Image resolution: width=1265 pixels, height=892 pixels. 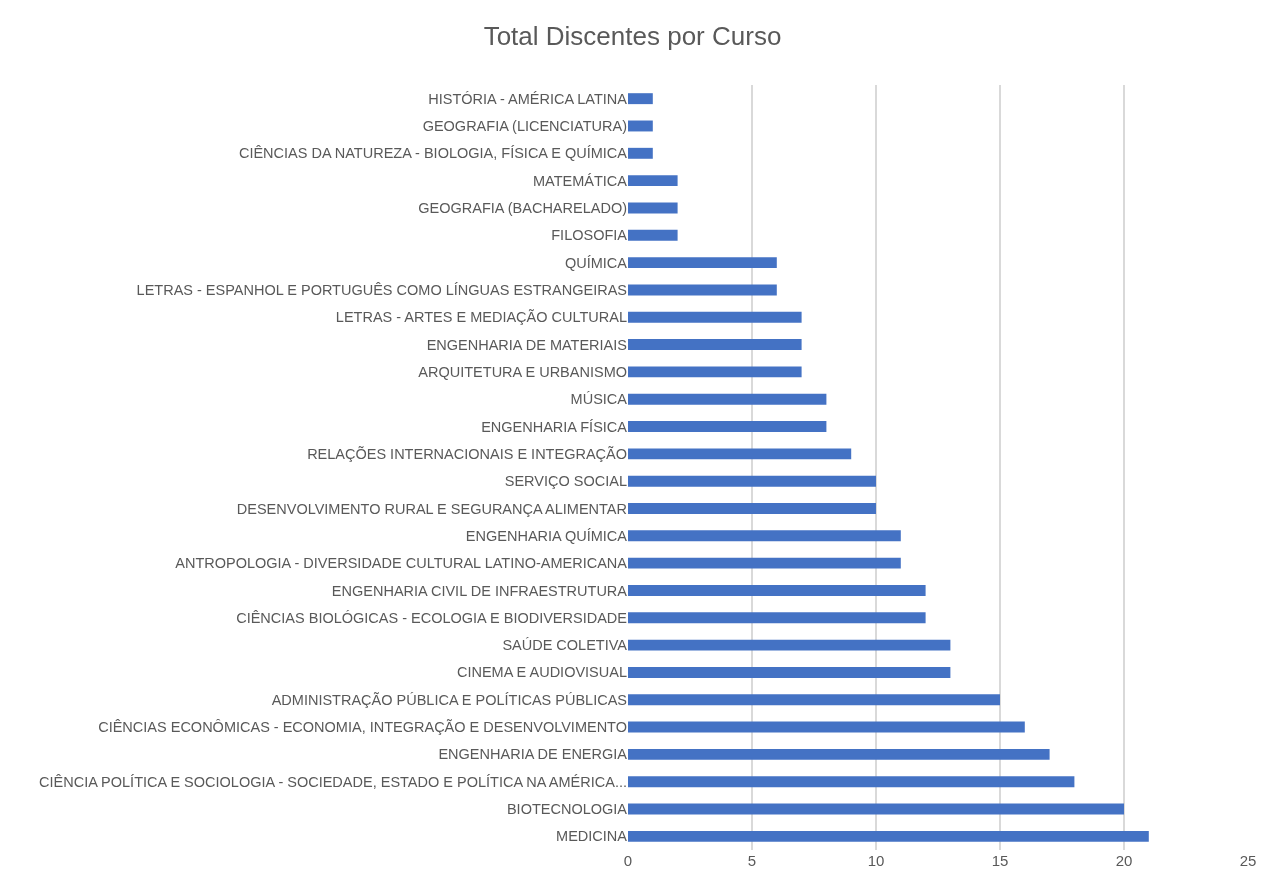 I want to click on y-tick-label: HISTÓRIA - AMÉRICA LATINA, so click(x=528, y=98).